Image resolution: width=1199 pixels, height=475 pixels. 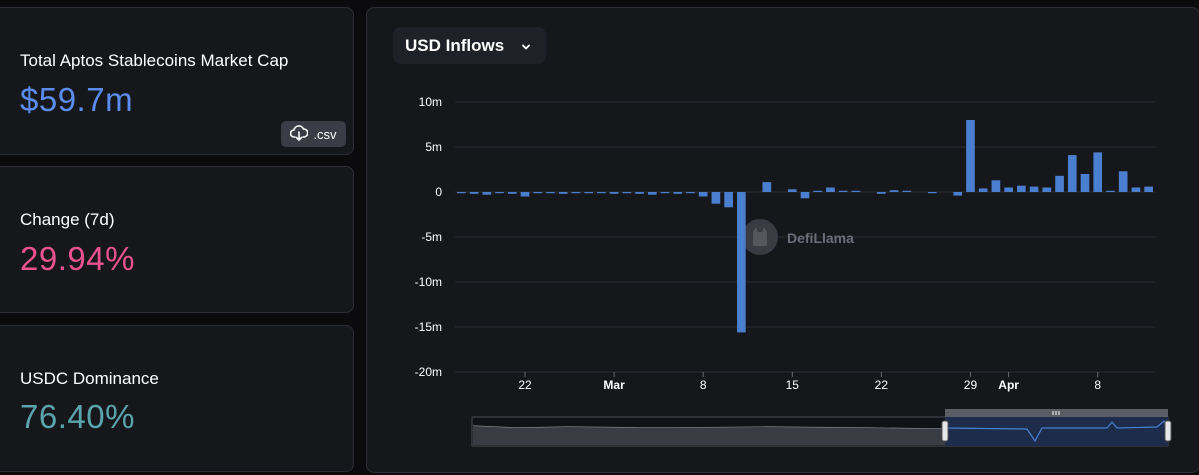 I want to click on y-tick-label: -20m, so click(x=428, y=372).